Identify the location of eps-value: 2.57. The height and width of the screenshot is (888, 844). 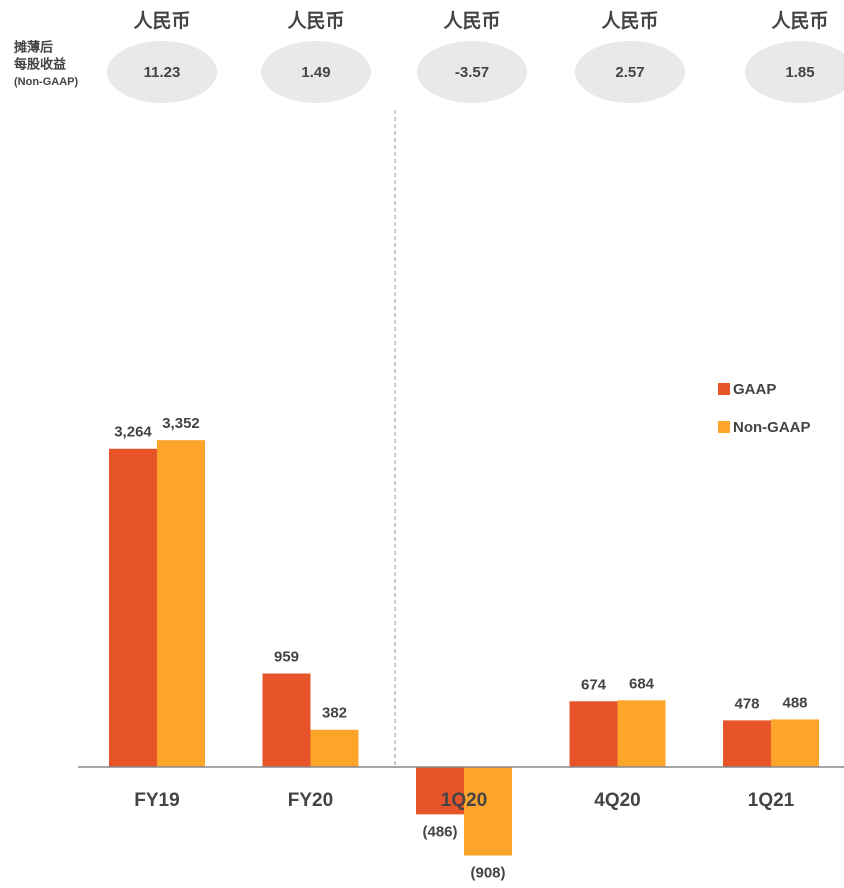
(629, 72).